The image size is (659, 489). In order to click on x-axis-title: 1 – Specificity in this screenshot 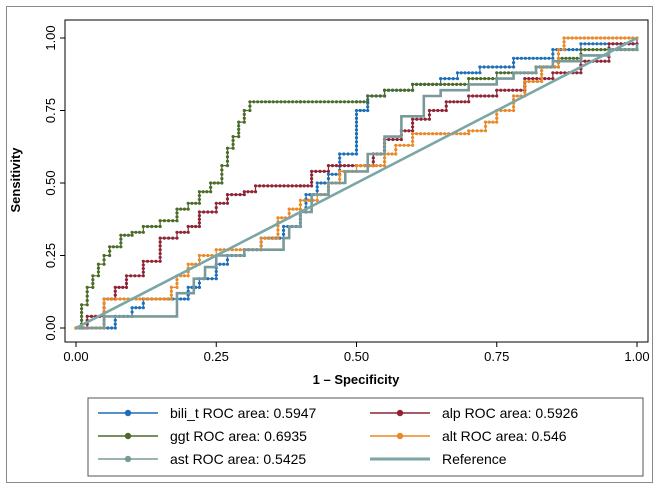, I will do `click(356, 379)`.